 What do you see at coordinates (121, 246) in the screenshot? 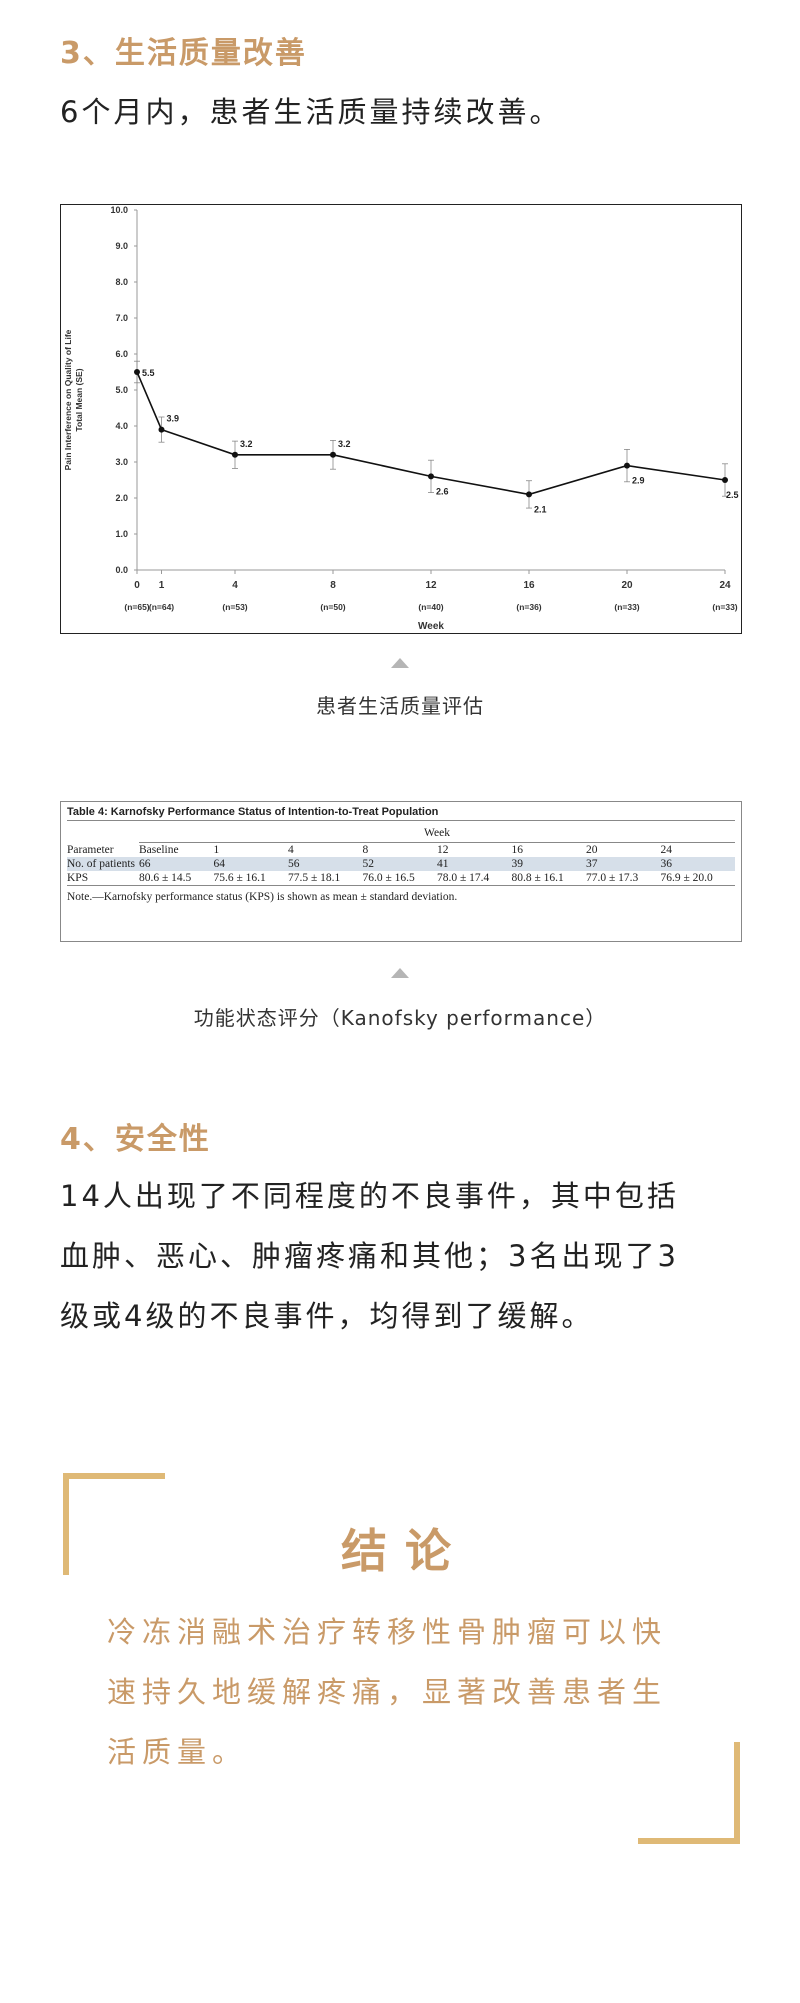
I see `y-tick-label: 9.0` at bounding box center [121, 246].